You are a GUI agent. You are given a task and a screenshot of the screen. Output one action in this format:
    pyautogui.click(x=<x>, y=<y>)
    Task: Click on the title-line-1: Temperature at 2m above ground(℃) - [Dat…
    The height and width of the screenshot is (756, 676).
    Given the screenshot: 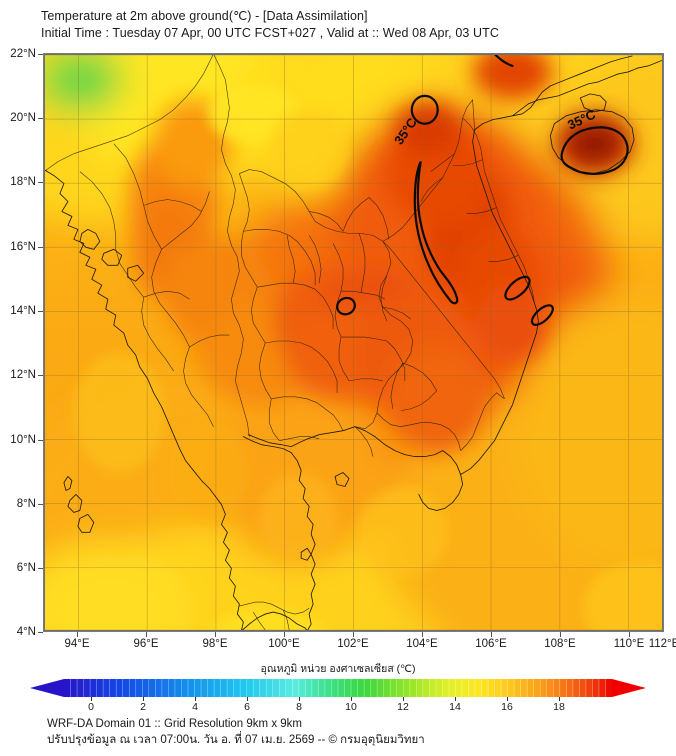 What is the action you would take?
    pyautogui.click(x=204, y=16)
    